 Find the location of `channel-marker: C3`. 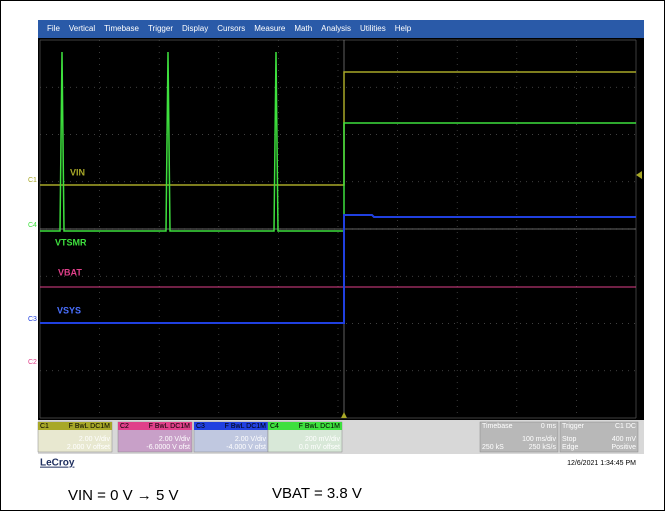

channel-marker: C3 is located at coordinates (32, 319).